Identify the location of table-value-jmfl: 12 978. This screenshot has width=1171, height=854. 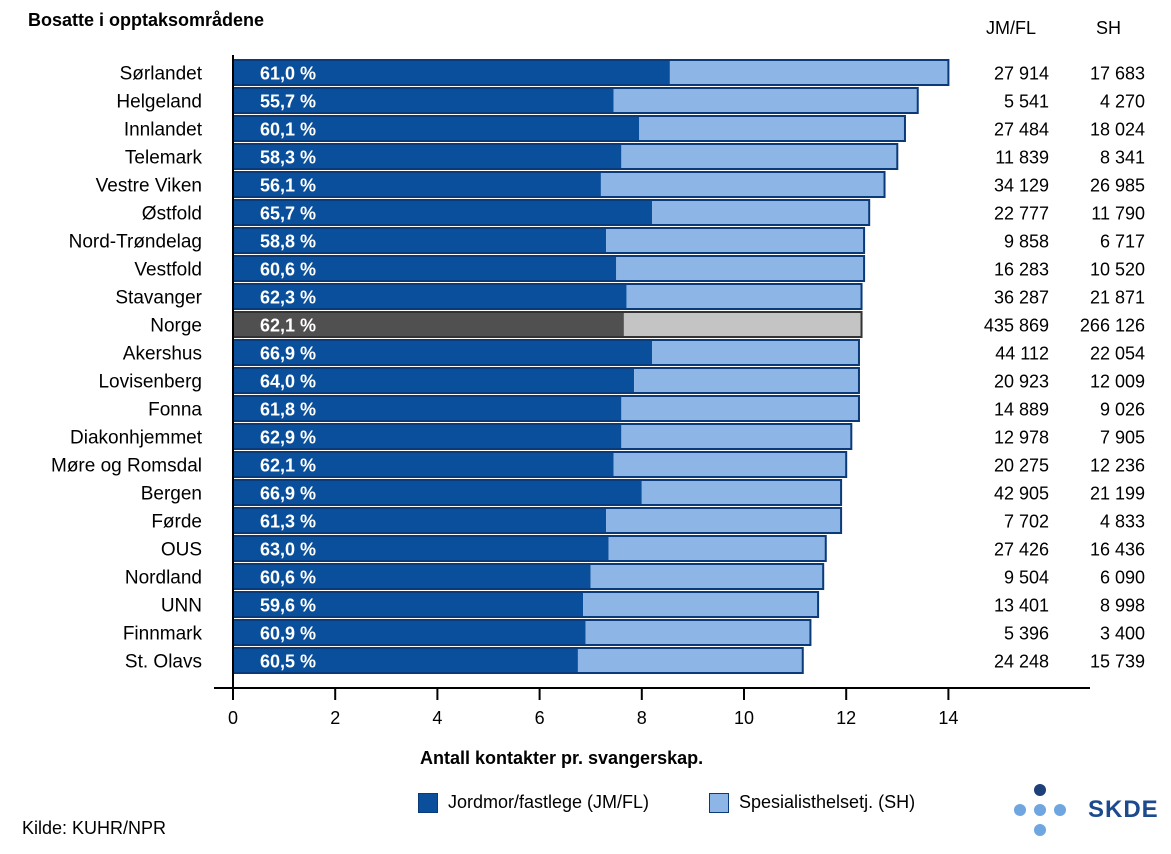
(1021, 438).